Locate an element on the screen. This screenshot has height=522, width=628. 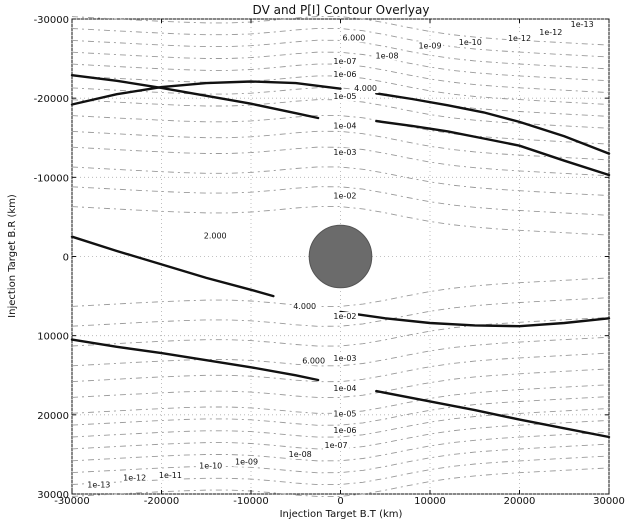
x-tick-label-1: -20000 is located at coordinates (161, 501).